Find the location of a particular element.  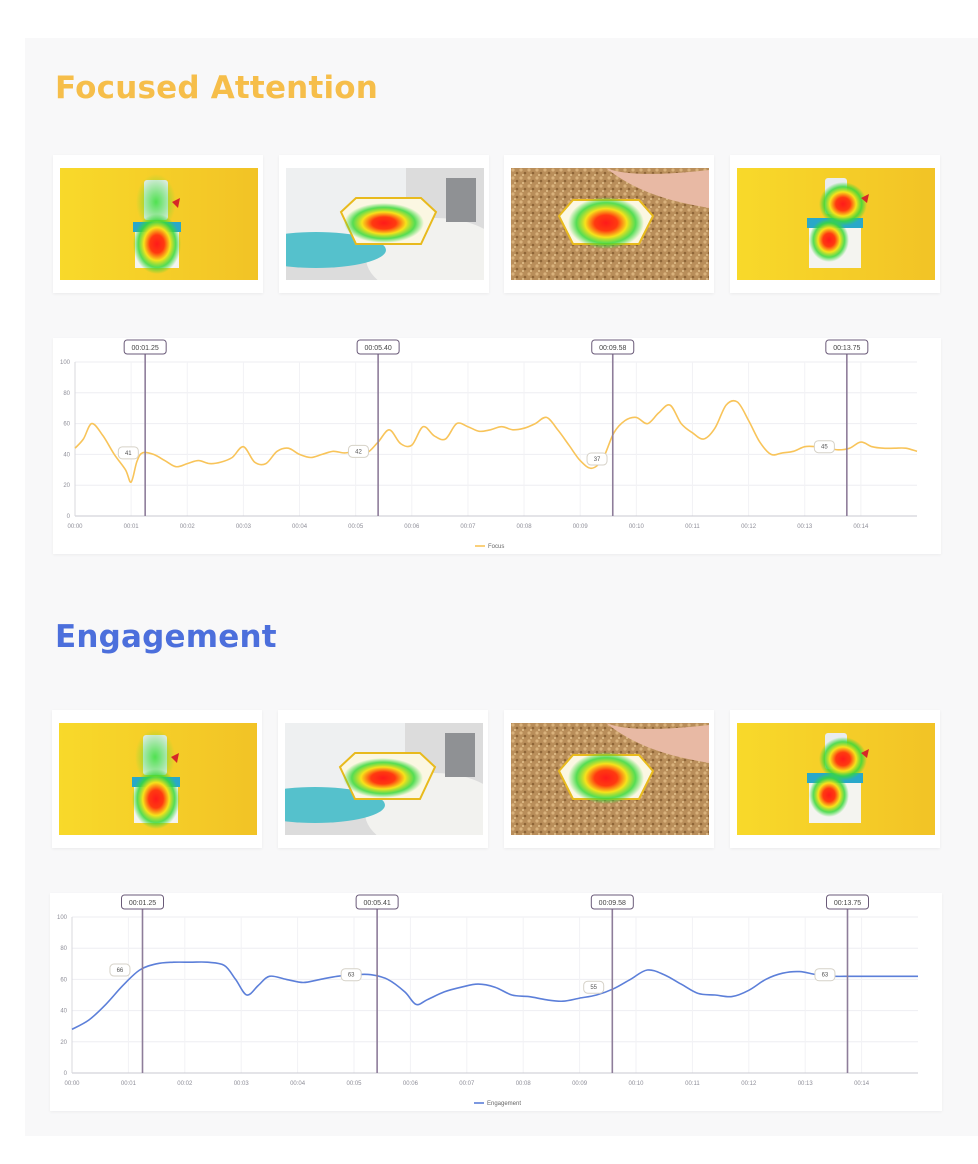

value-label: 66 is located at coordinates (120, 971).